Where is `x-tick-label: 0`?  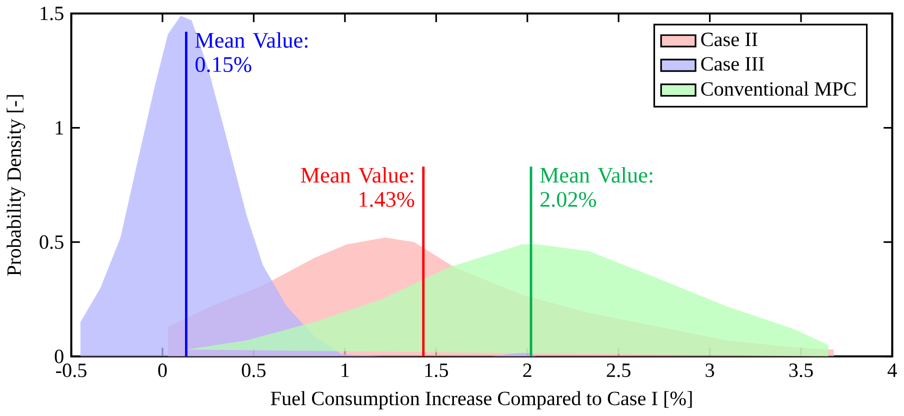
x-tick-label: 0 is located at coordinates (162, 371).